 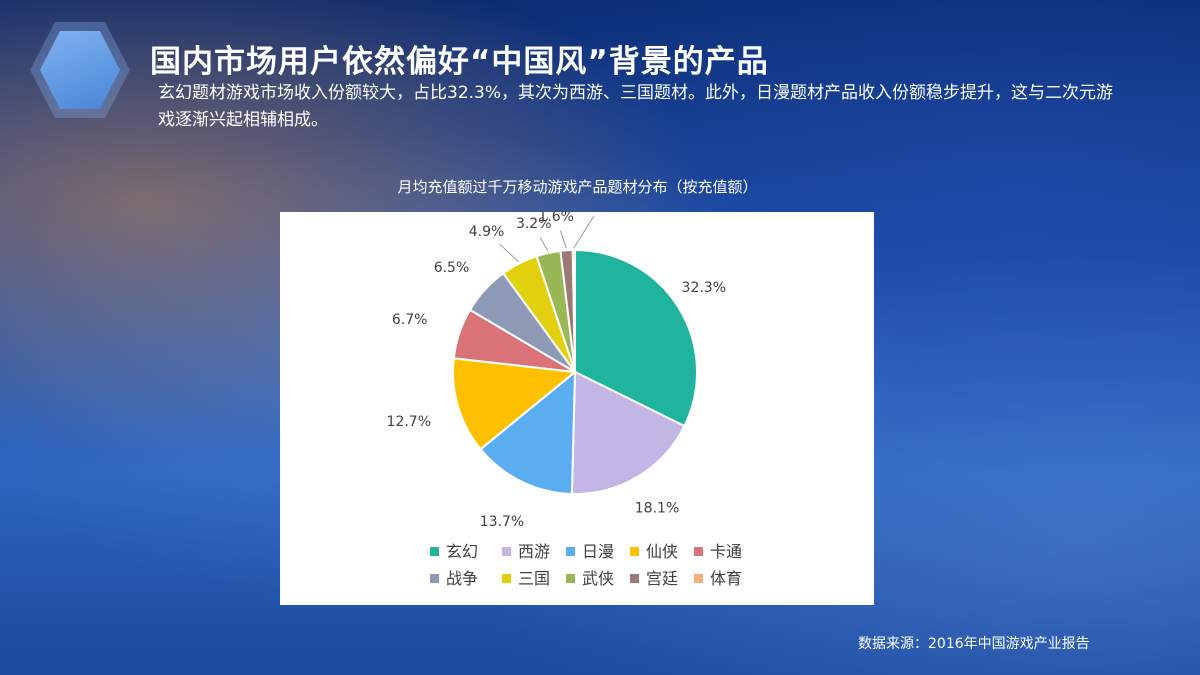 What do you see at coordinates (506, 578) in the screenshot?
I see `legend-swatch-三国` at bounding box center [506, 578].